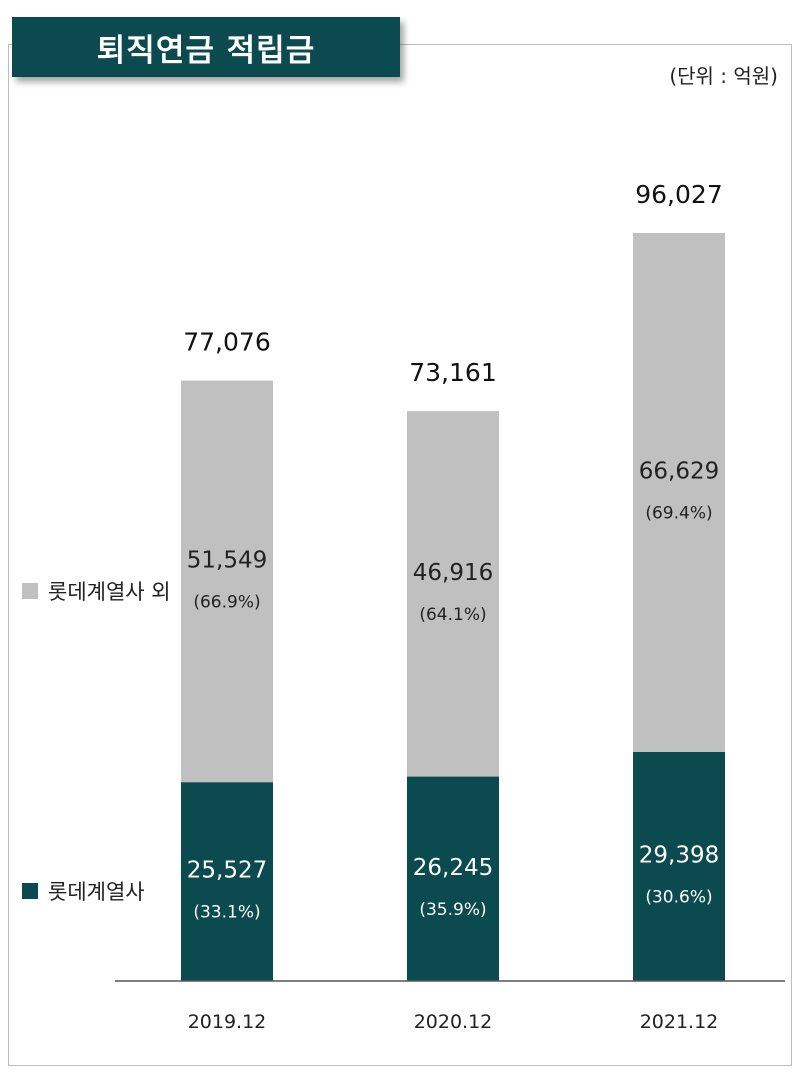  What do you see at coordinates (453, 1022) in the screenshot?
I see `x-tick-label-2020.12: 2020.12` at bounding box center [453, 1022].